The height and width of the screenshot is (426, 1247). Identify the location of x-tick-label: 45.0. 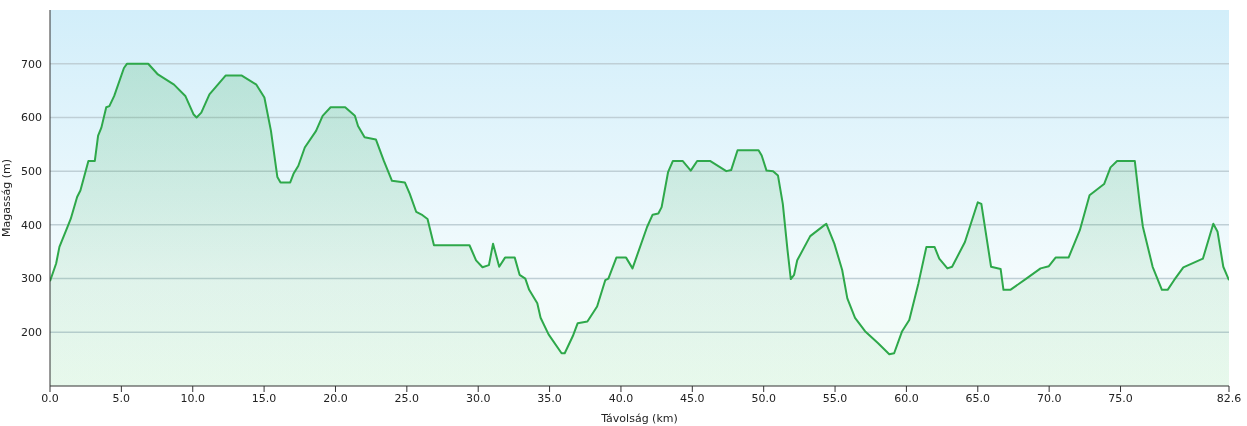
(692, 398).